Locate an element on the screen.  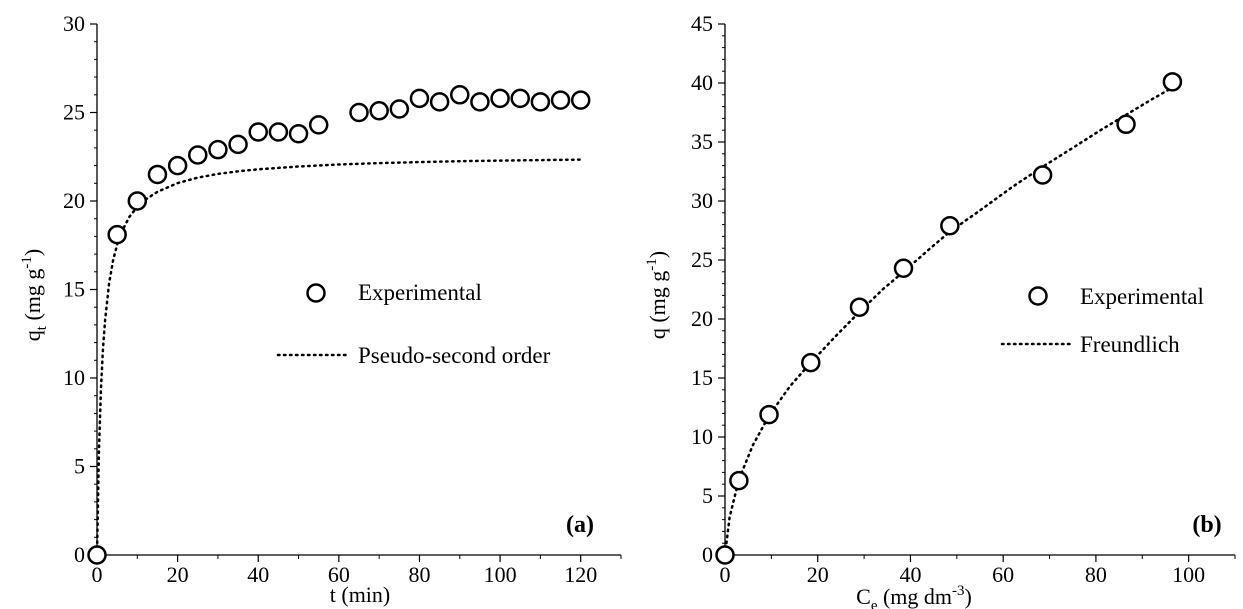
y-tick-label: 35 is located at coordinates (702, 141).